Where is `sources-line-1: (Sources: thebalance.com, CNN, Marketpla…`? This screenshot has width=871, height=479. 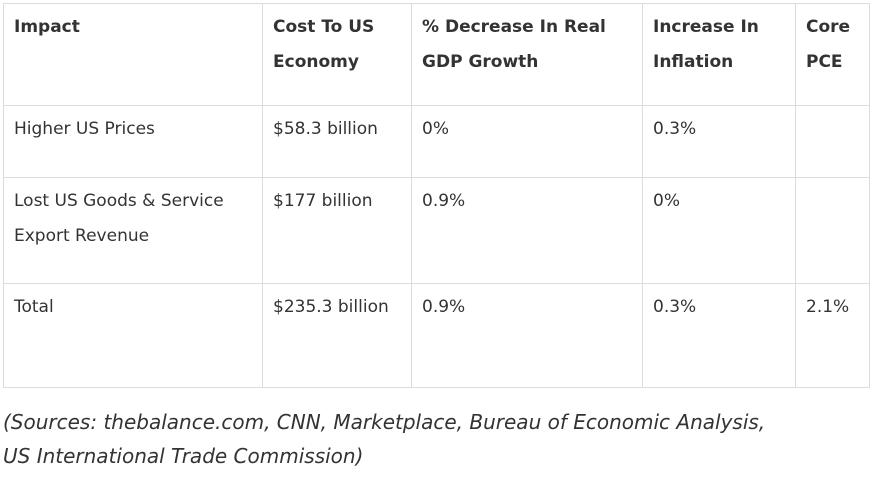 sources-line-1: (Sources: thebalance.com, CNN, Marketpla… is located at coordinates (384, 422).